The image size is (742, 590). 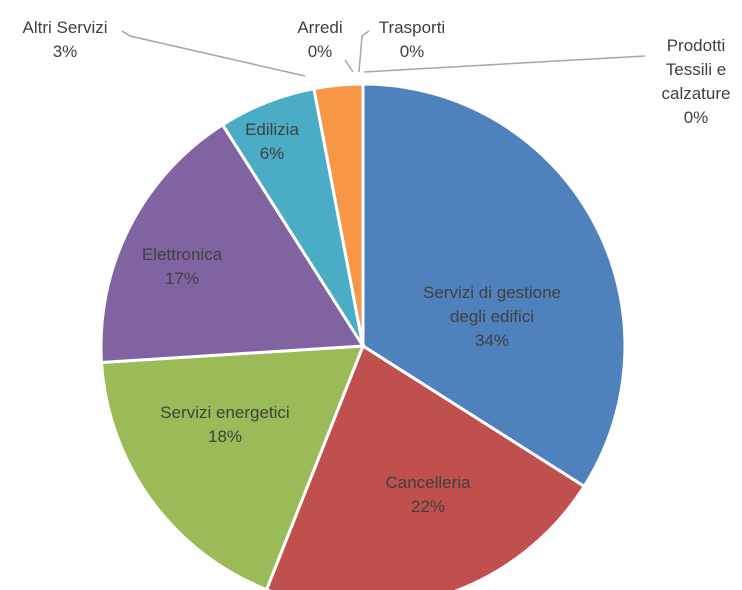 I want to click on slice-label-box: Trasporti 0%, so click(x=412, y=40).